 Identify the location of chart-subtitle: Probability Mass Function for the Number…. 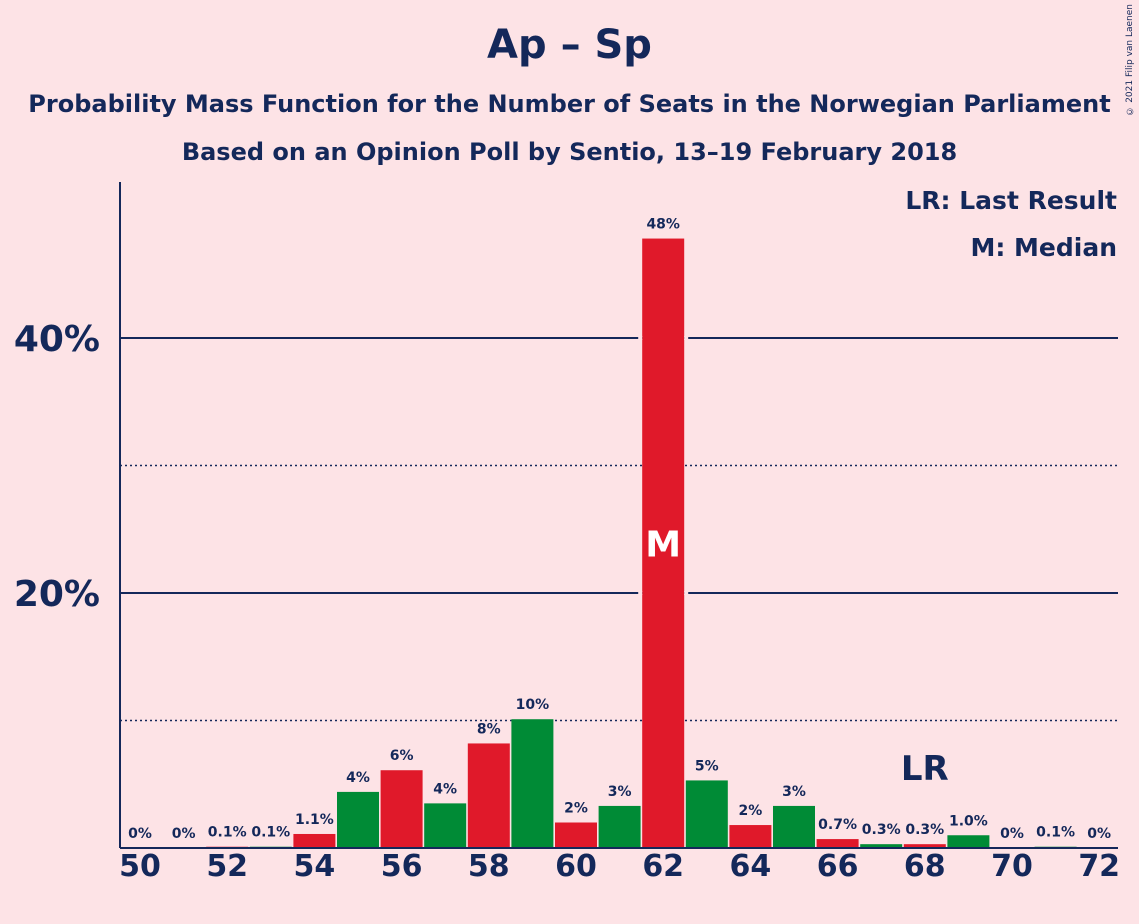
(569, 104).